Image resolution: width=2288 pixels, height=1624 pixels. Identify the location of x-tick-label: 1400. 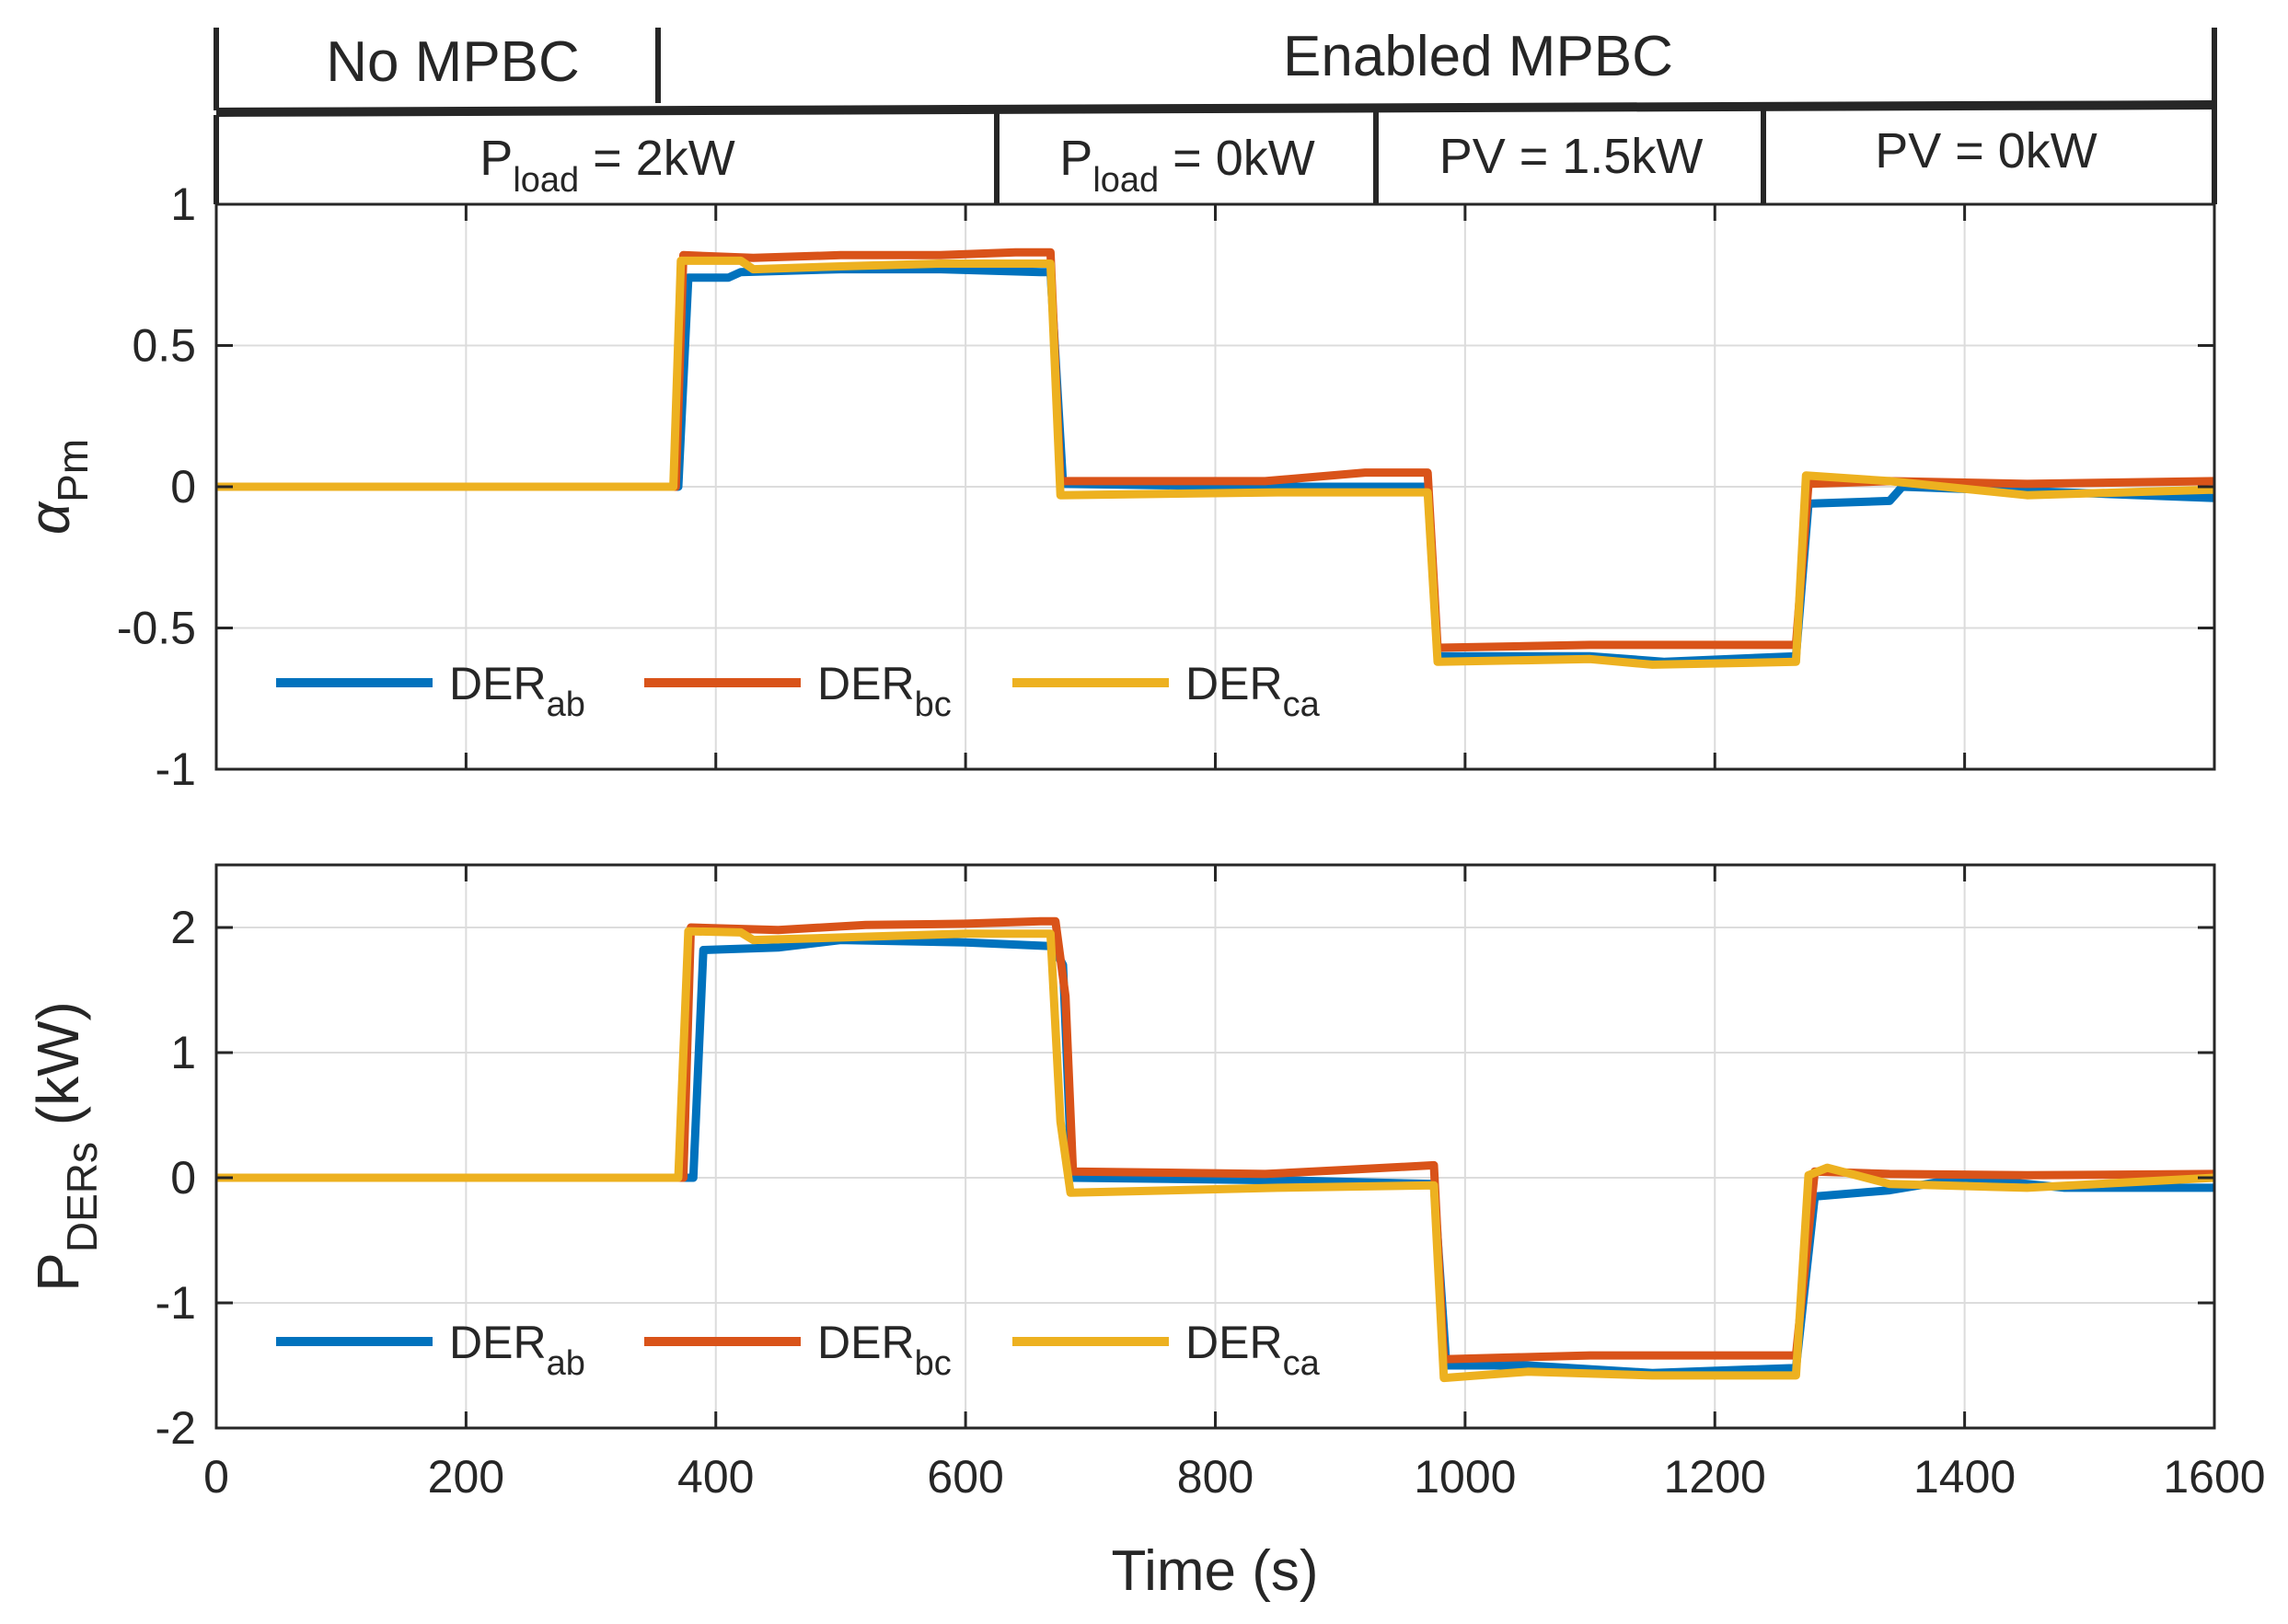
(1964, 1477).